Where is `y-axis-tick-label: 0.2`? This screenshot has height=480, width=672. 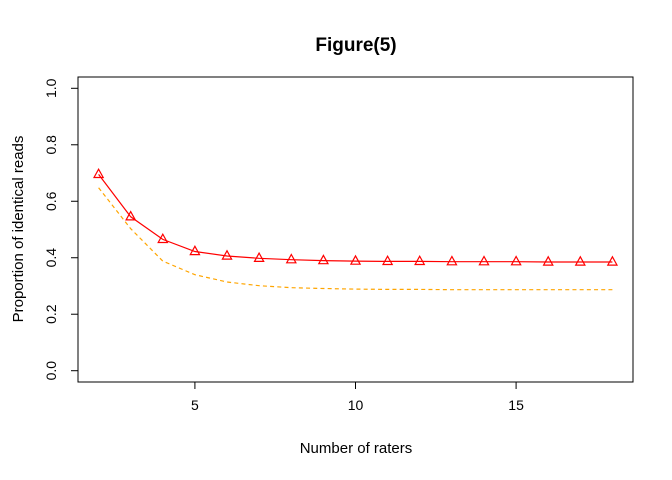
y-axis-tick-label: 0.2 is located at coordinates (51, 314).